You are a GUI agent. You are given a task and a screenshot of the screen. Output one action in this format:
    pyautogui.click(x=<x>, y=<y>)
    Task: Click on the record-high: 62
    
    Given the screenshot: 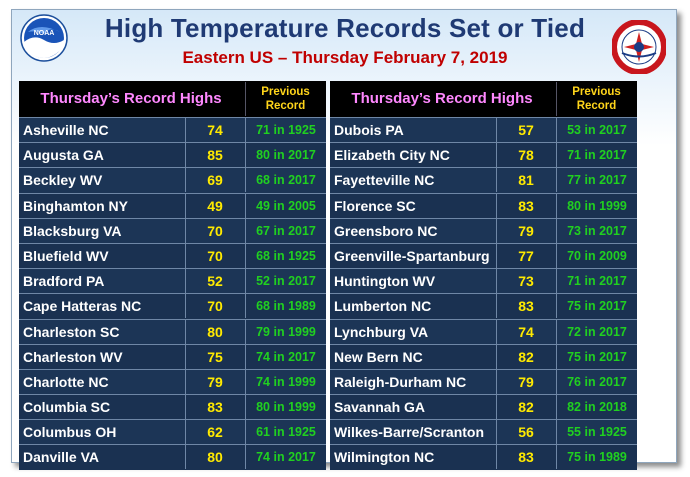 What is the action you would take?
    pyautogui.click(x=214, y=432)
    